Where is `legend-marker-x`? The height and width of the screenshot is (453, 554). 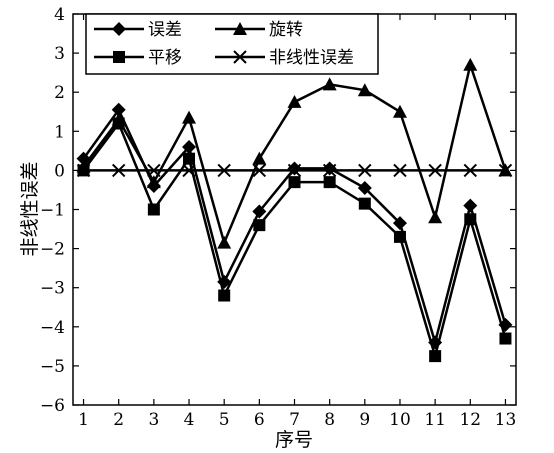
legend-marker-x is located at coordinates (240, 57).